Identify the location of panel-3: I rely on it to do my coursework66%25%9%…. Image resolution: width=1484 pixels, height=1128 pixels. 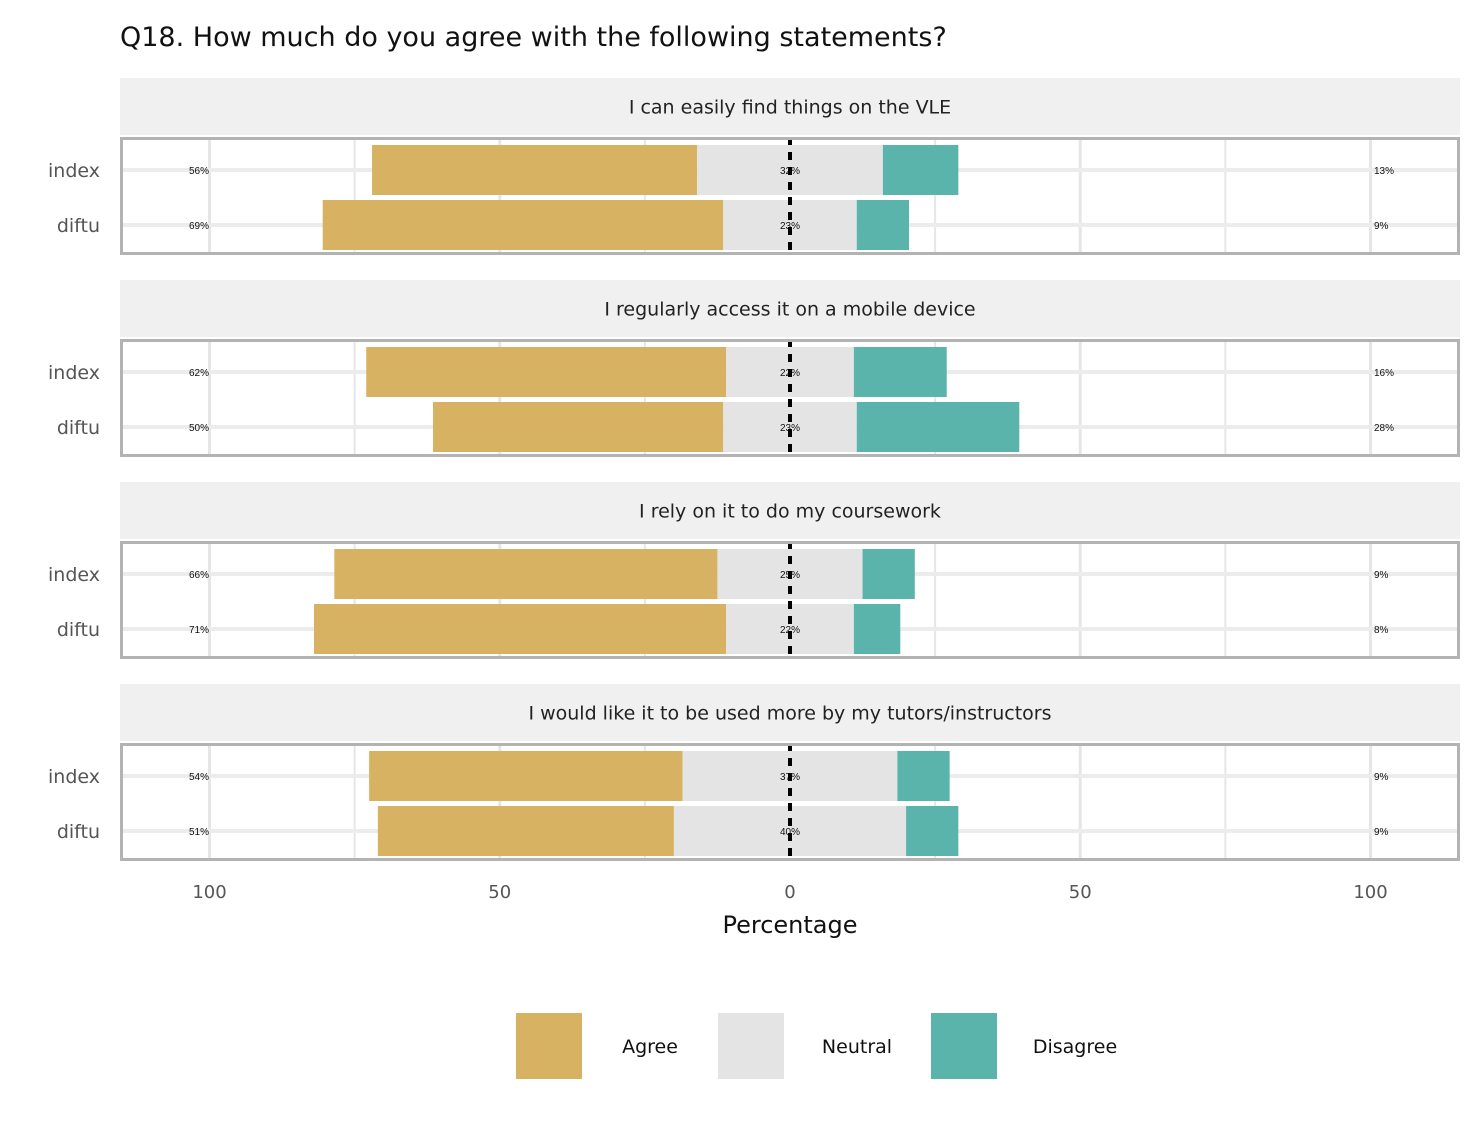
(754, 570).